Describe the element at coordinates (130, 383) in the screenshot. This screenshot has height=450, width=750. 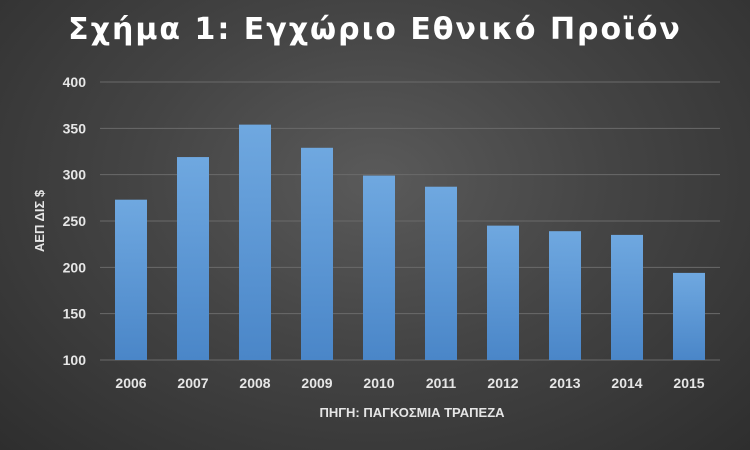
I see `x-tick-label: 2006` at that location.